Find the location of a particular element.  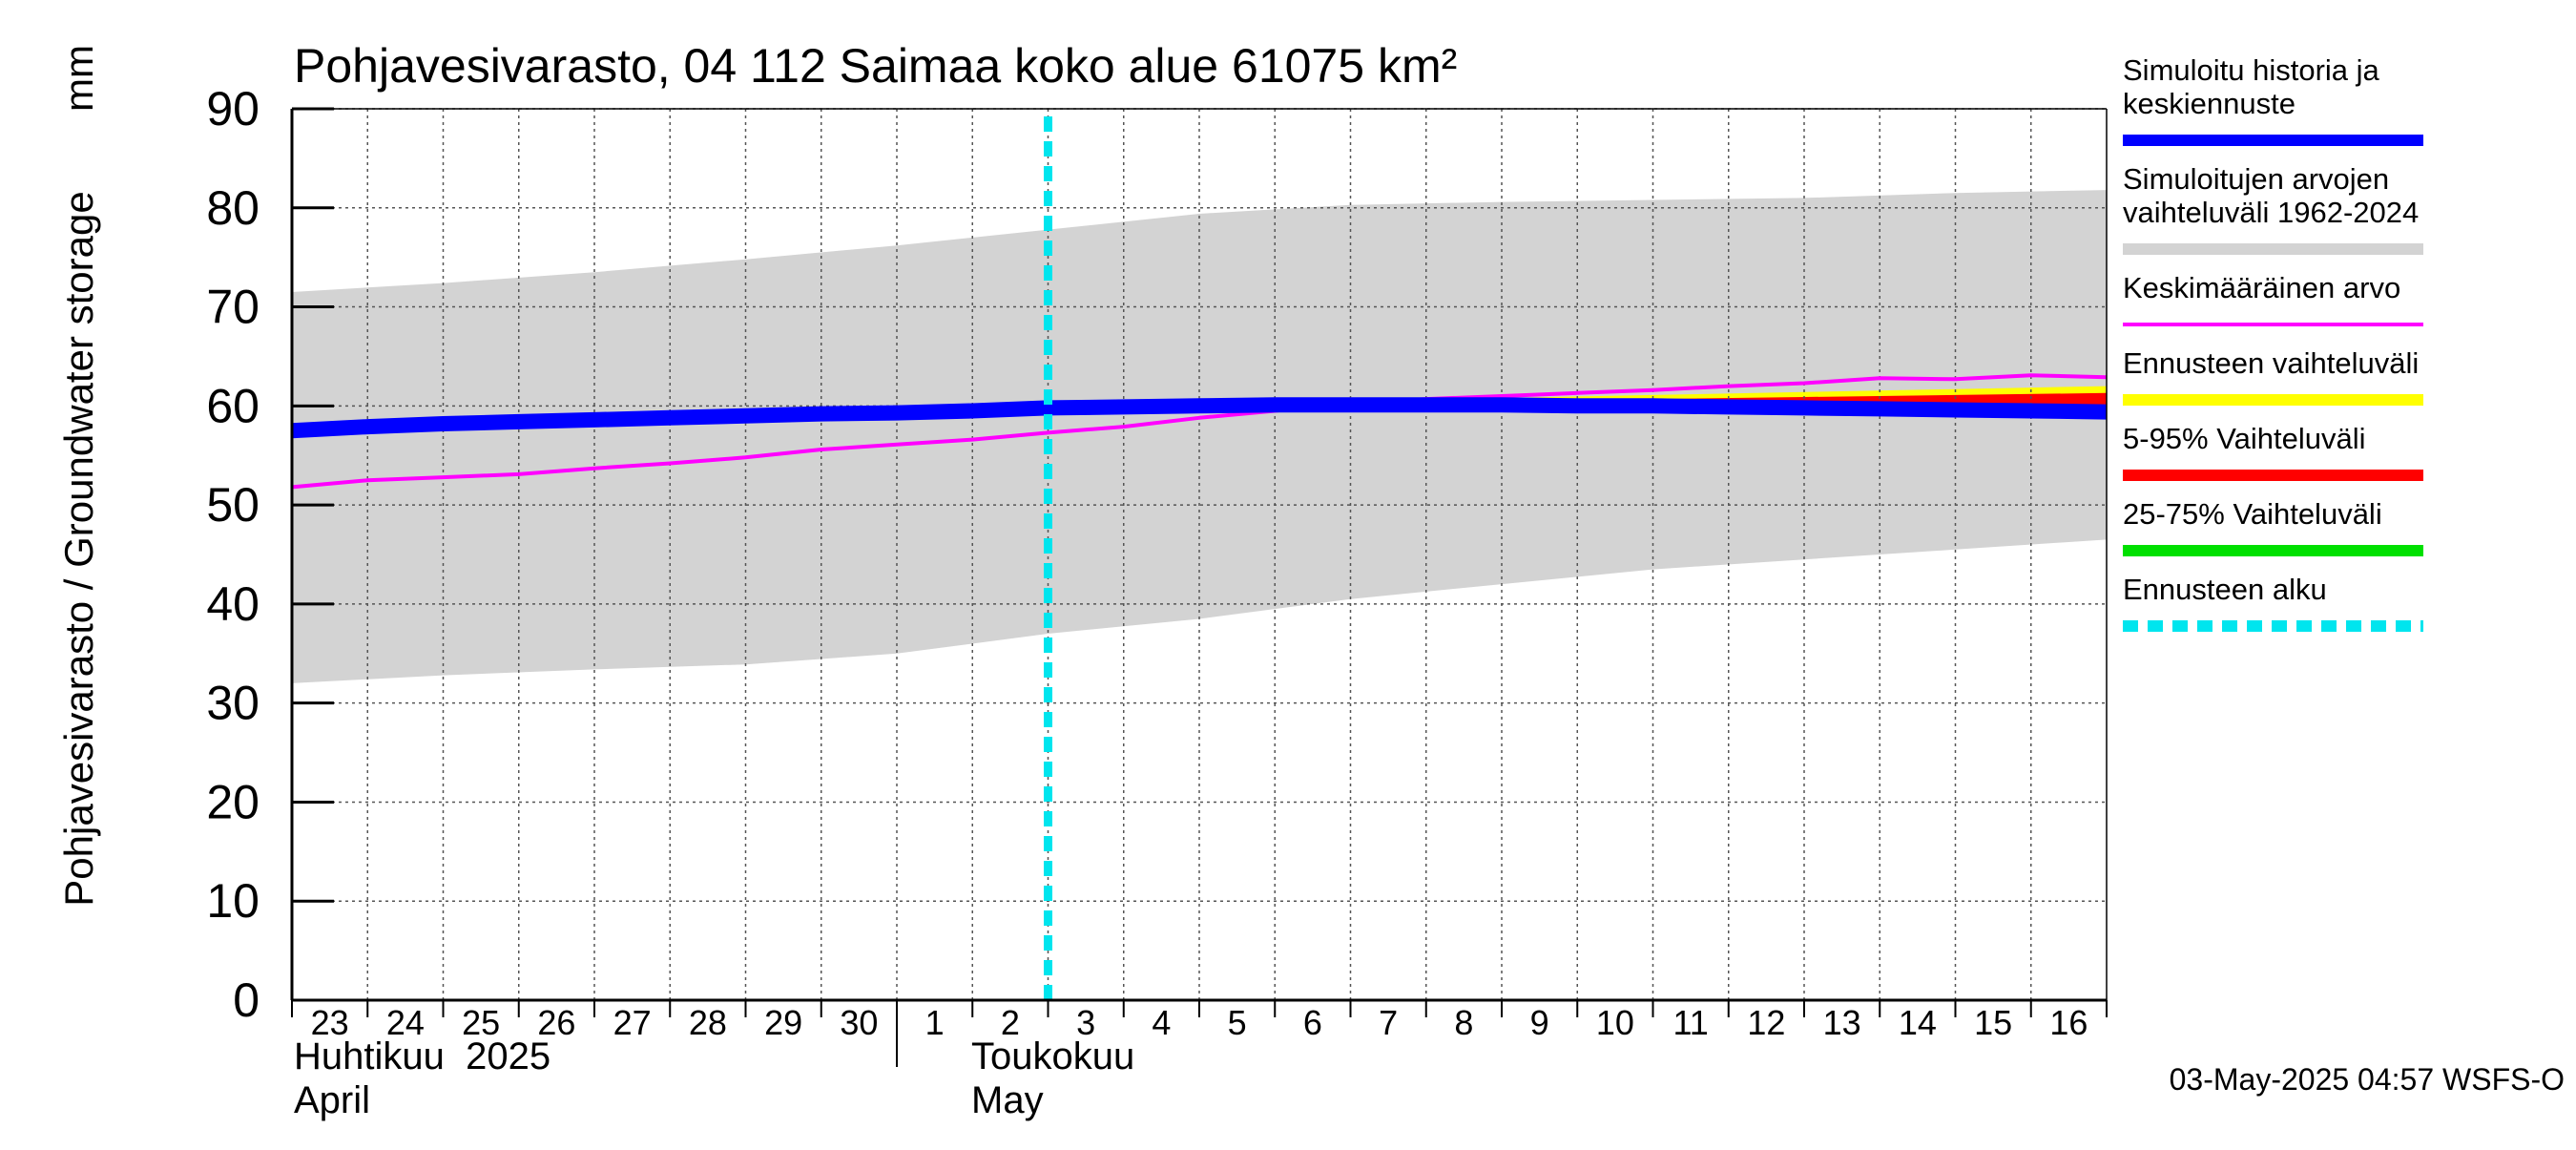

legend-label-0: Simuloitu historia ja keskiennuste is located at coordinates (2251, 86).